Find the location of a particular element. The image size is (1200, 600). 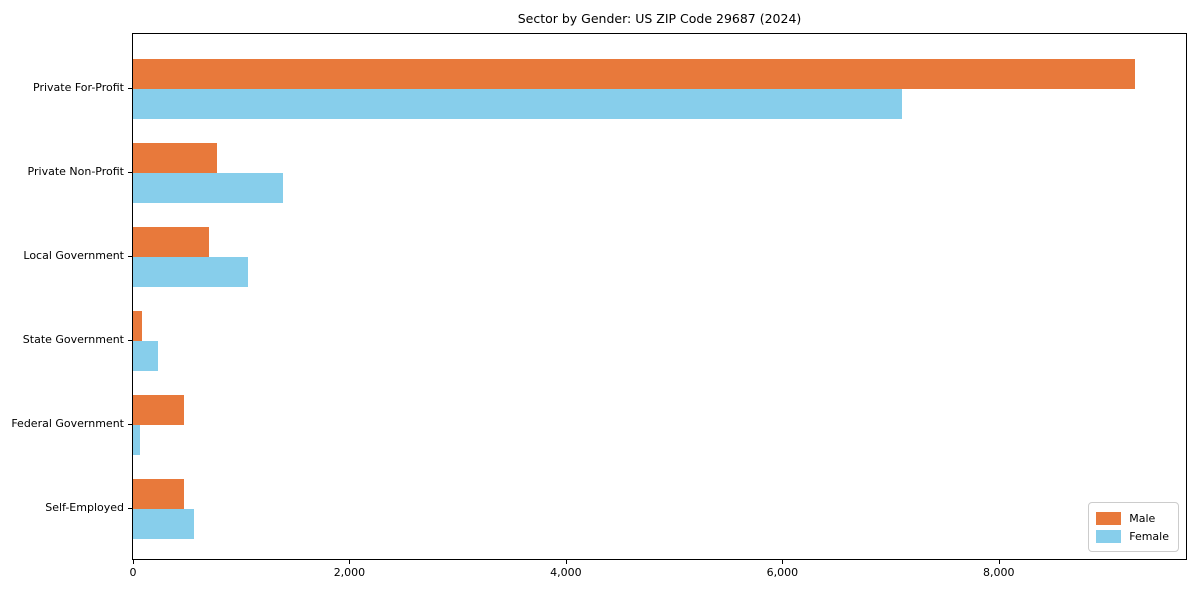

y-tick-label: Local Government is located at coordinates (73, 255).